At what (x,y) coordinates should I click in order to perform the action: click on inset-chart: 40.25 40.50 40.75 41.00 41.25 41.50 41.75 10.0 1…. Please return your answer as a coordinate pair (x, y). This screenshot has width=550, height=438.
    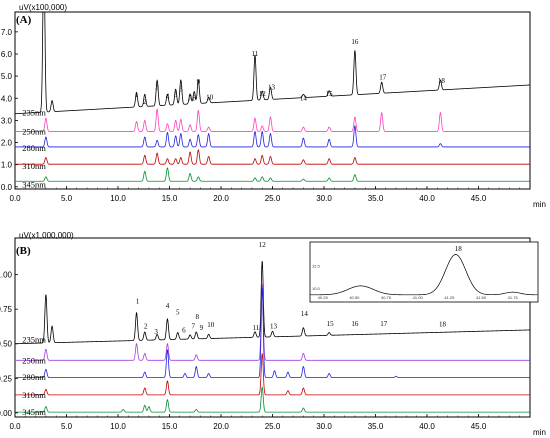
    Looking at the image, I should click on (424, 272).